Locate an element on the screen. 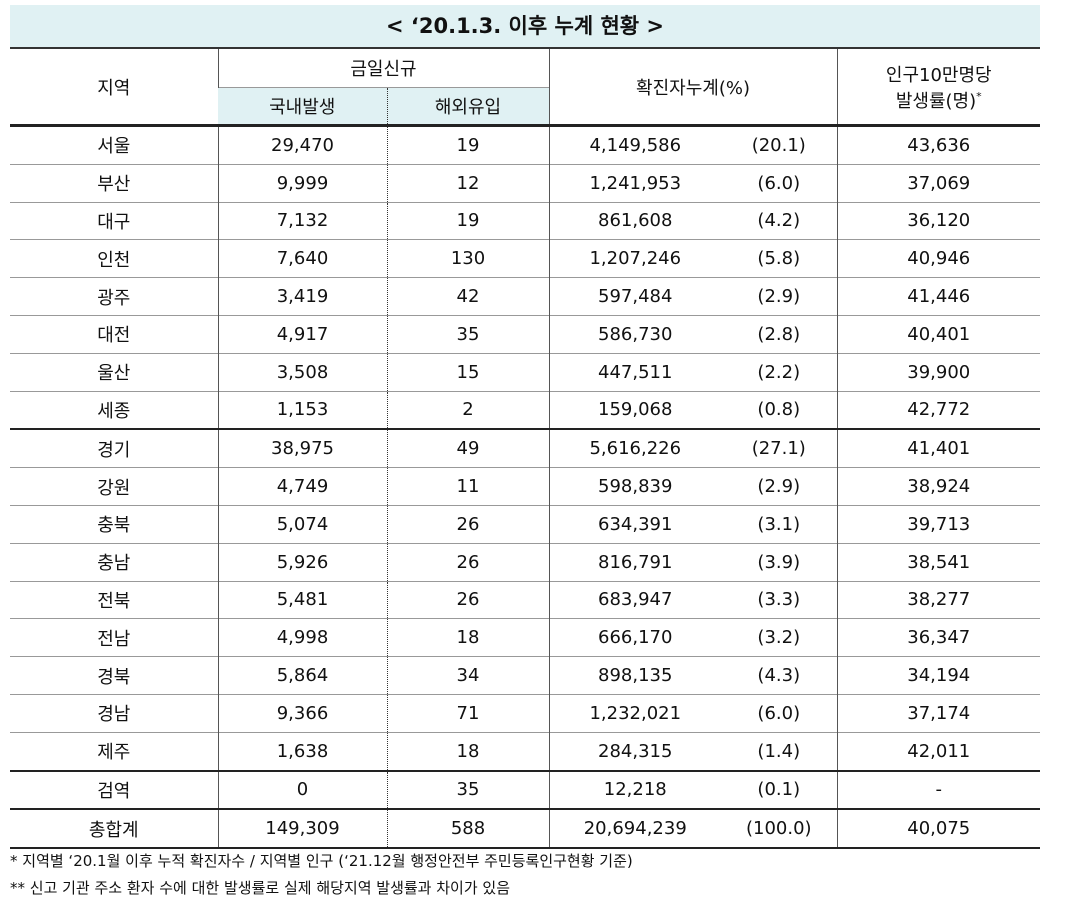  header-cell: 해외유입 is located at coordinates (467, 106).